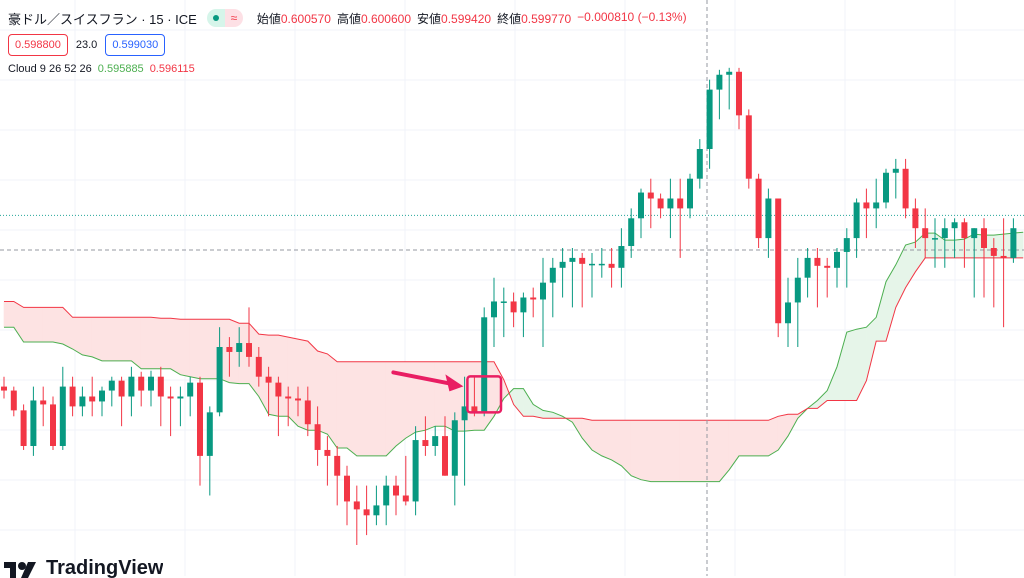  I want to click on market-open-dot-icon, so click(215, 18).